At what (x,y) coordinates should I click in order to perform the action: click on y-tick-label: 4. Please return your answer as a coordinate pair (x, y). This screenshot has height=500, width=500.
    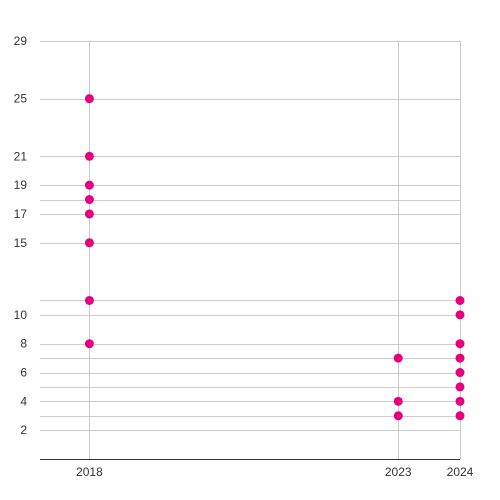
    Looking at the image, I should click on (23, 401).